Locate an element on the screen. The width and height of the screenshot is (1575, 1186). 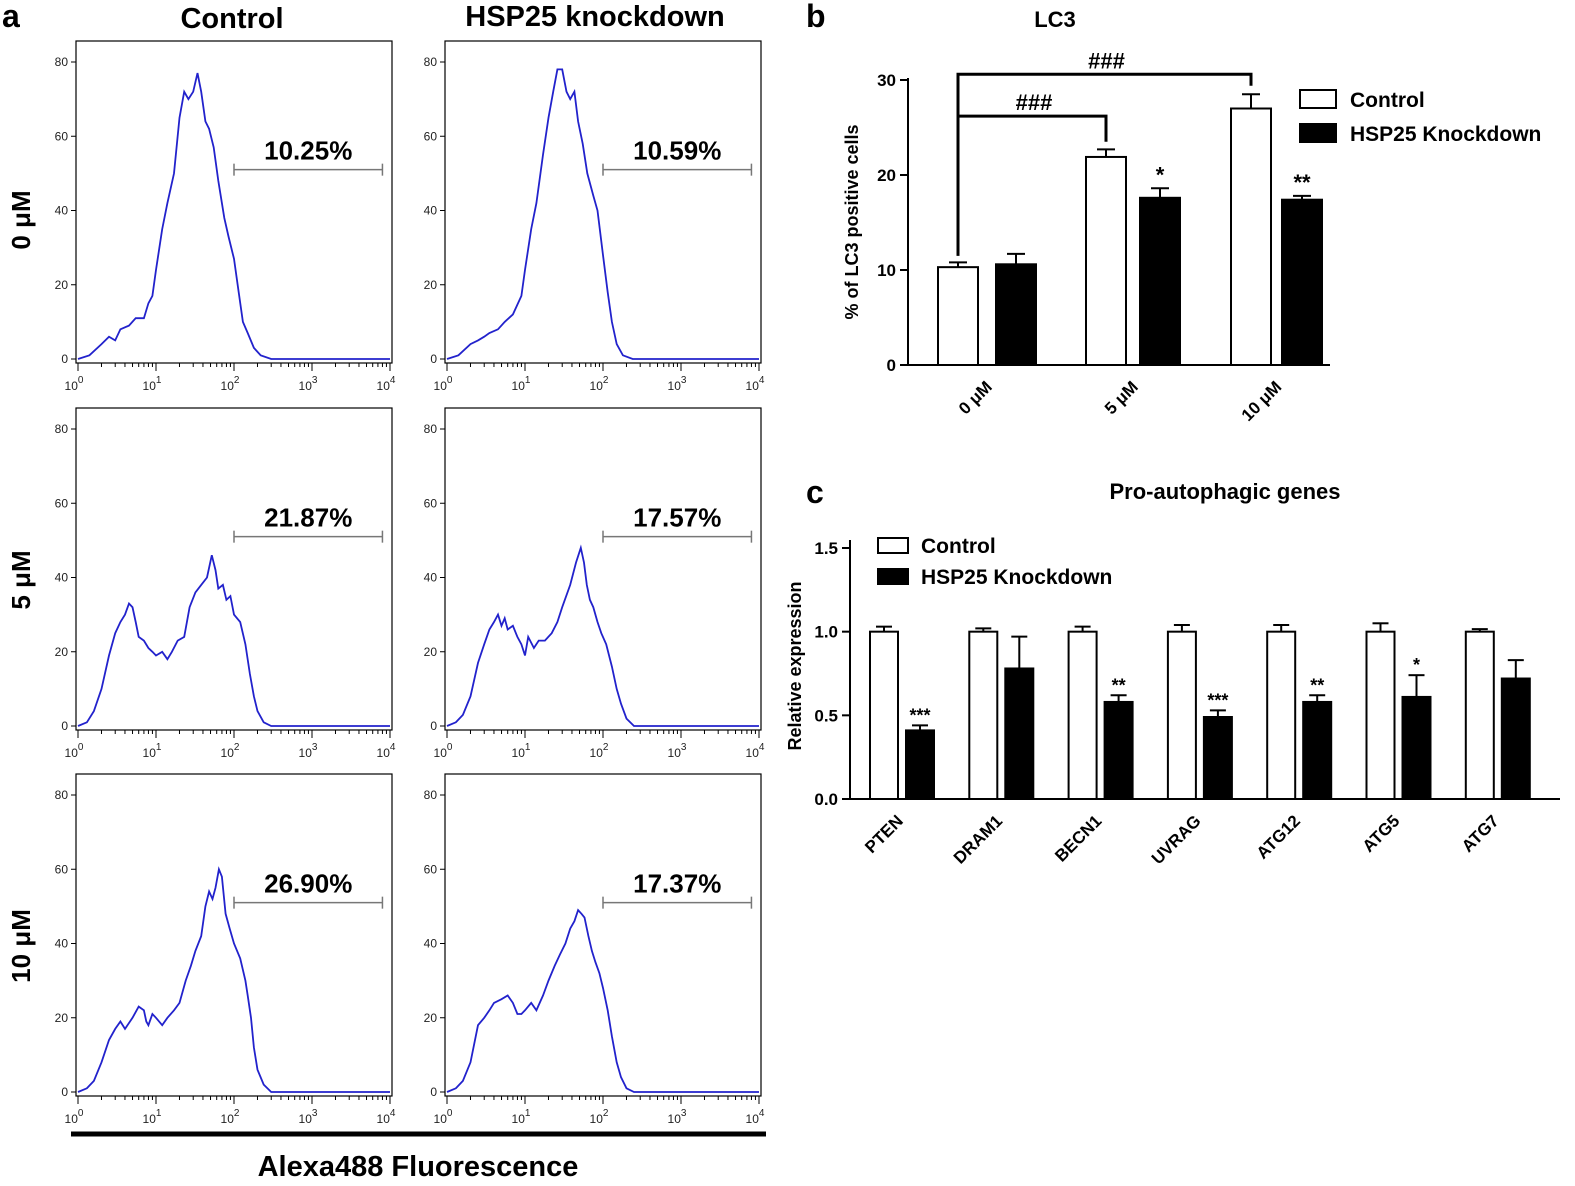
y-tick-label: 0.0 is located at coordinates (826, 799).